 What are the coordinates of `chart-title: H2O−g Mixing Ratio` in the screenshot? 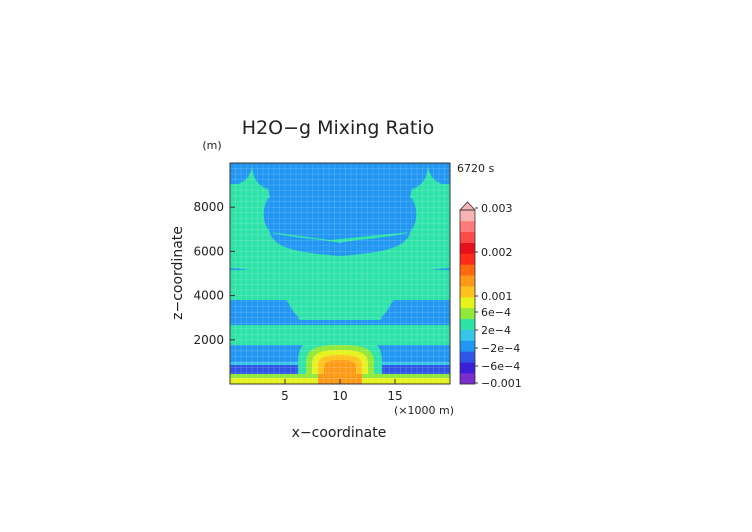 It's located at (338, 128).